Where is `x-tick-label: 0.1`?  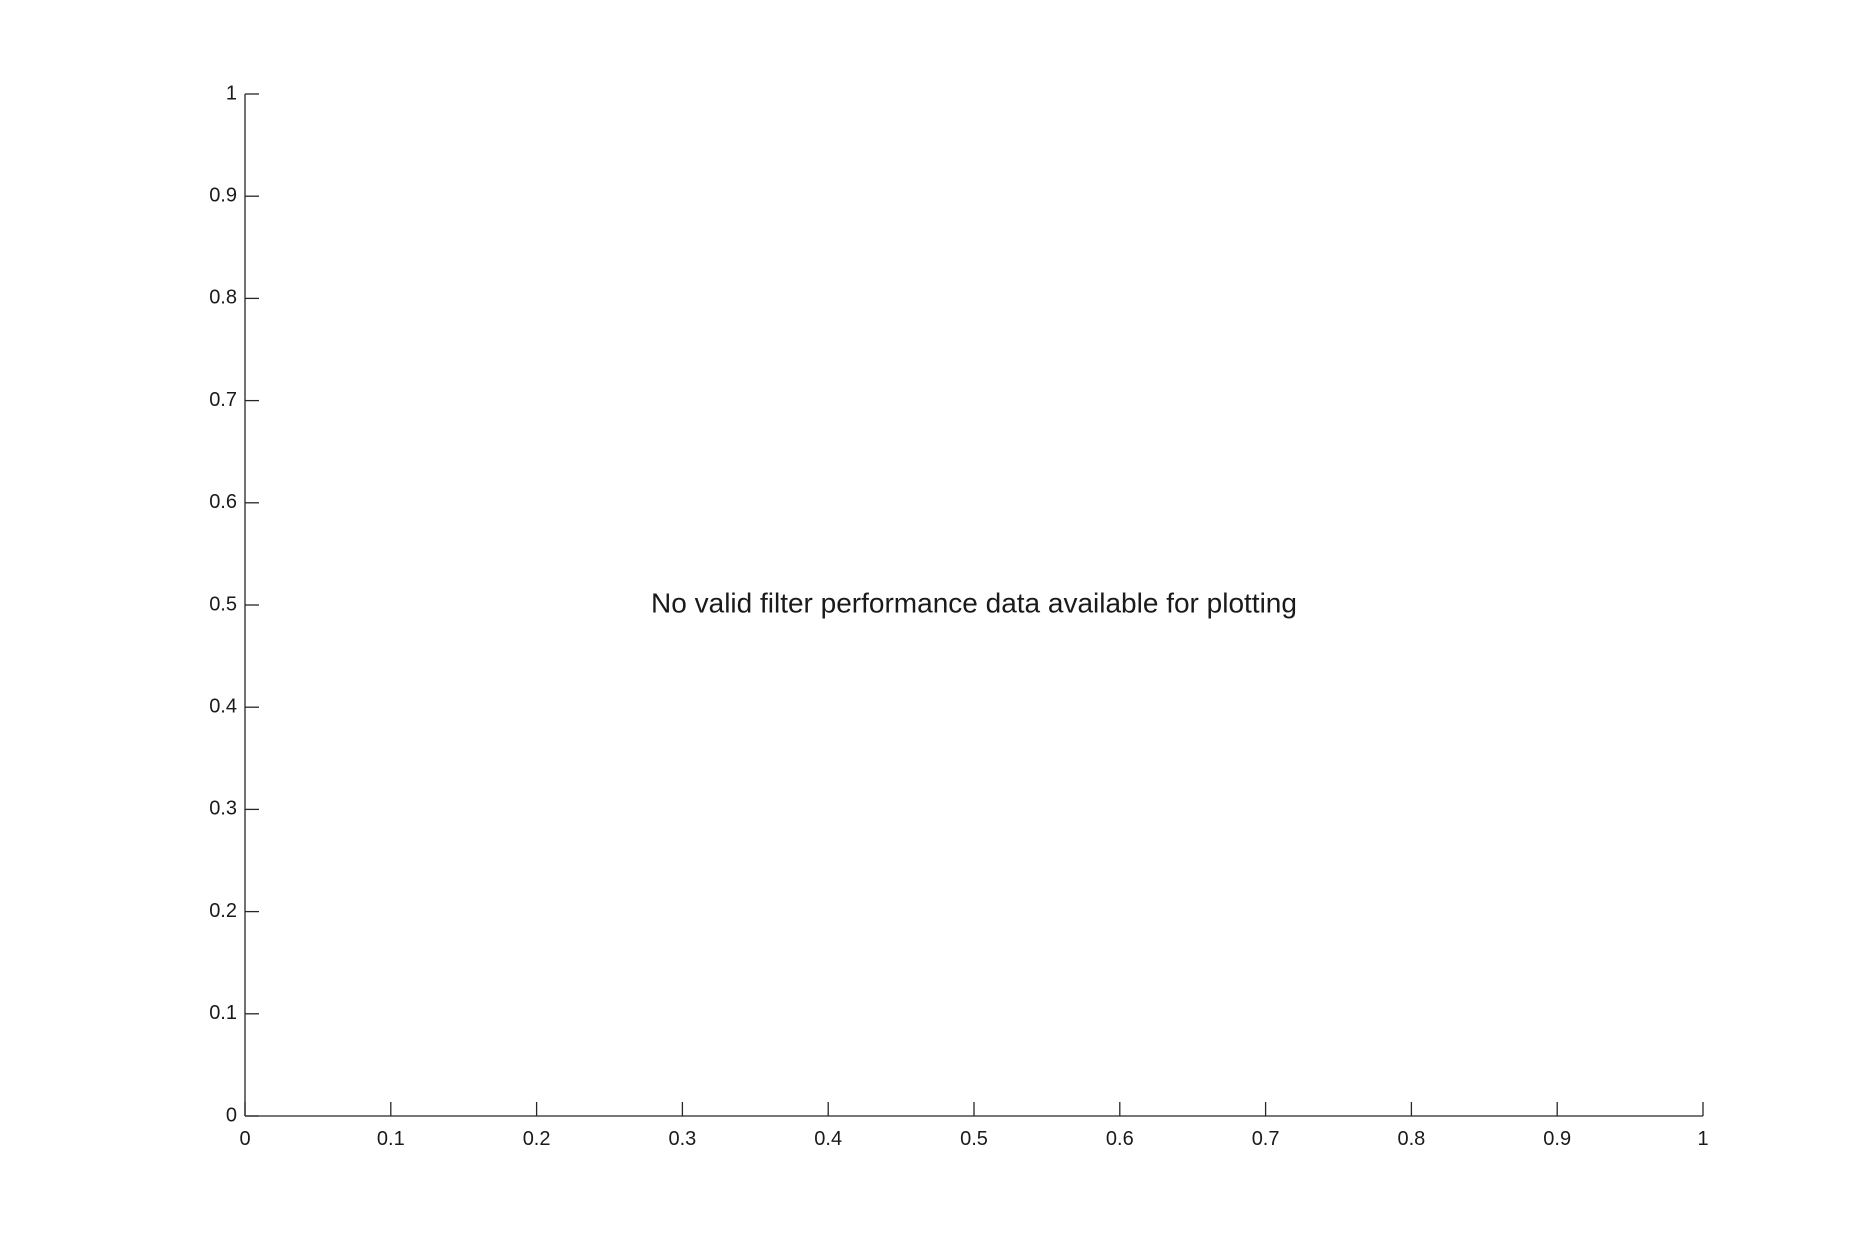
x-tick-label: 0.1 is located at coordinates (391, 1139).